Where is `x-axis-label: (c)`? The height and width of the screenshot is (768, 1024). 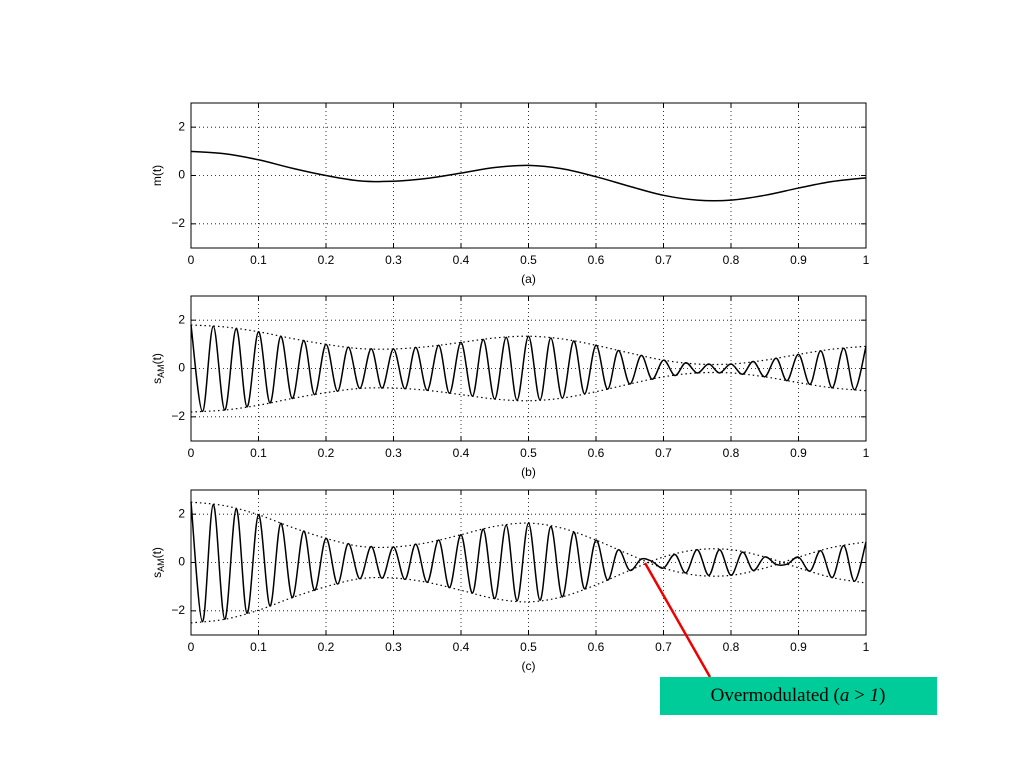
x-axis-label: (c) is located at coordinates (529, 666).